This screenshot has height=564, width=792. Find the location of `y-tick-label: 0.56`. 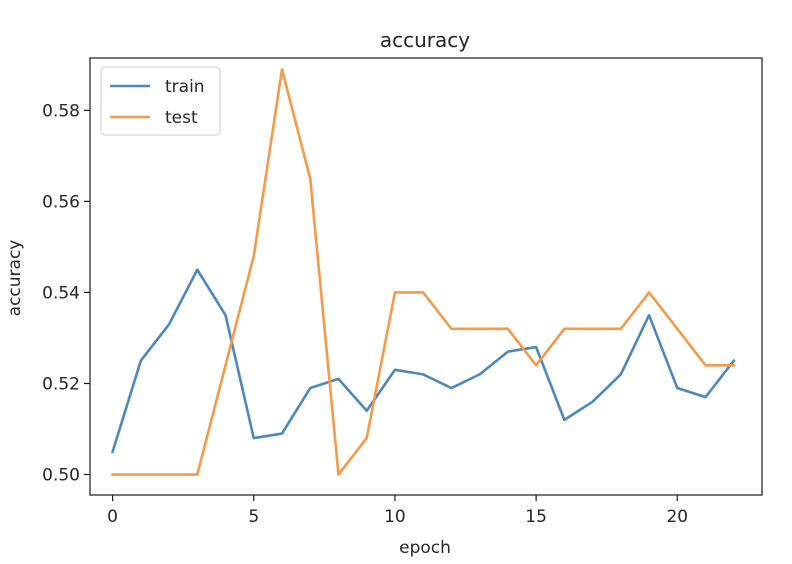

y-tick-label: 0.56 is located at coordinates (61, 202).